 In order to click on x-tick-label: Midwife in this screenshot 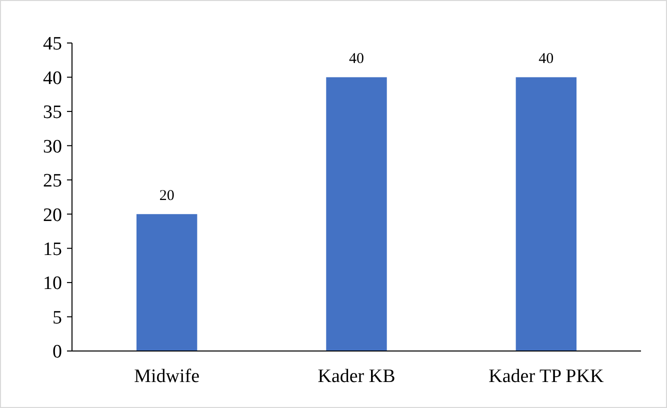, I will do `click(167, 376)`.